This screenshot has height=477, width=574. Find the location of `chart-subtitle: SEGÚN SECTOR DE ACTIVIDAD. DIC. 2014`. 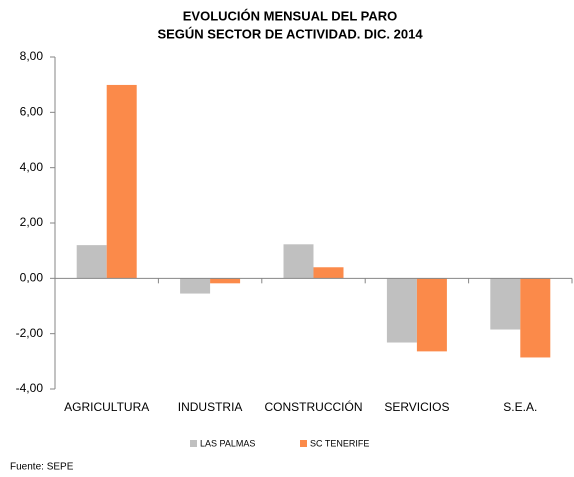

chart-subtitle: SEGÚN SECTOR DE ACTIVIDAD. DIC. 2014 is located at coordinates (290, 33).